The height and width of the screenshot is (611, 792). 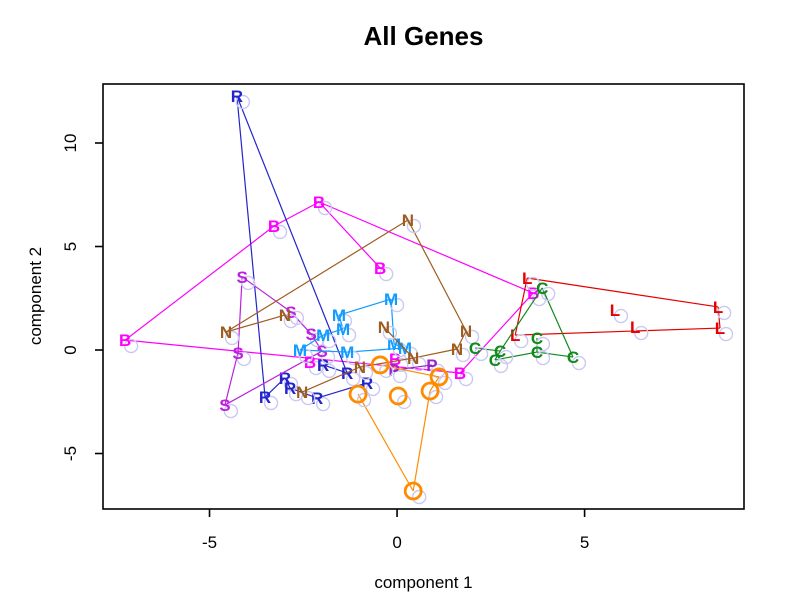 What do you see at coordinates (70, 143) in the screenshot?
I see `y-axis-tick-label: 10` at bounding box center [70, 143].